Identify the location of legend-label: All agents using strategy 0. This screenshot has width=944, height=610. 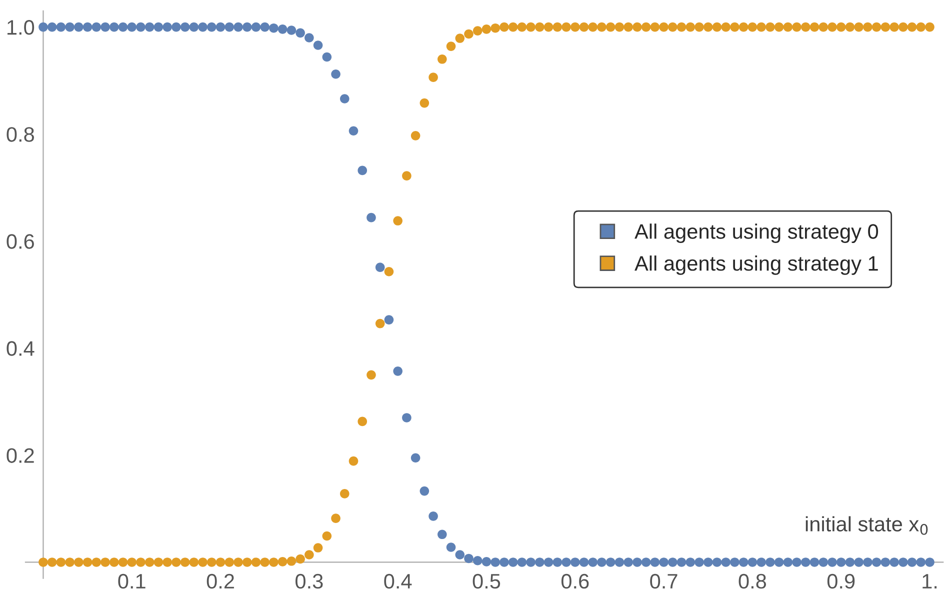
(756, 233).